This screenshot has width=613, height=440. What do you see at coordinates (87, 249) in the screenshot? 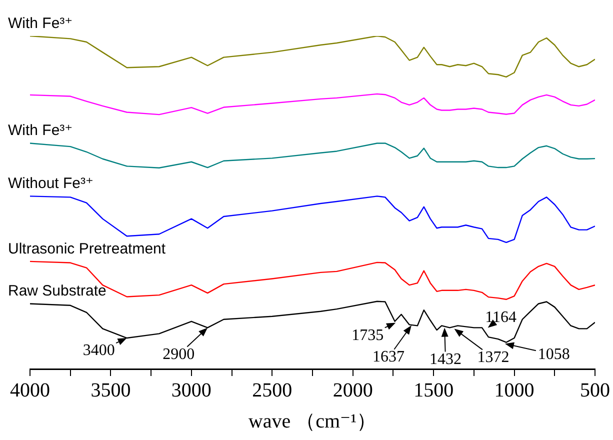
I see `series-label: Ultrasonic Pretreatment` at bounding box center [87, 249].